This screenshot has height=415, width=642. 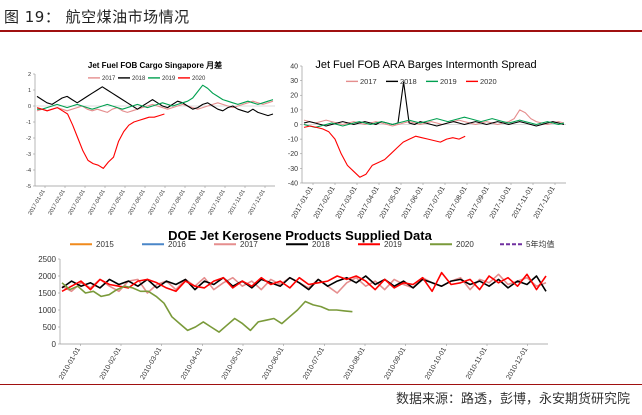 What do you see at coordinates (151, 363) in the screenshot?
I see `x-tick-label: 2010-03-01` at bounding box center [151, 363].